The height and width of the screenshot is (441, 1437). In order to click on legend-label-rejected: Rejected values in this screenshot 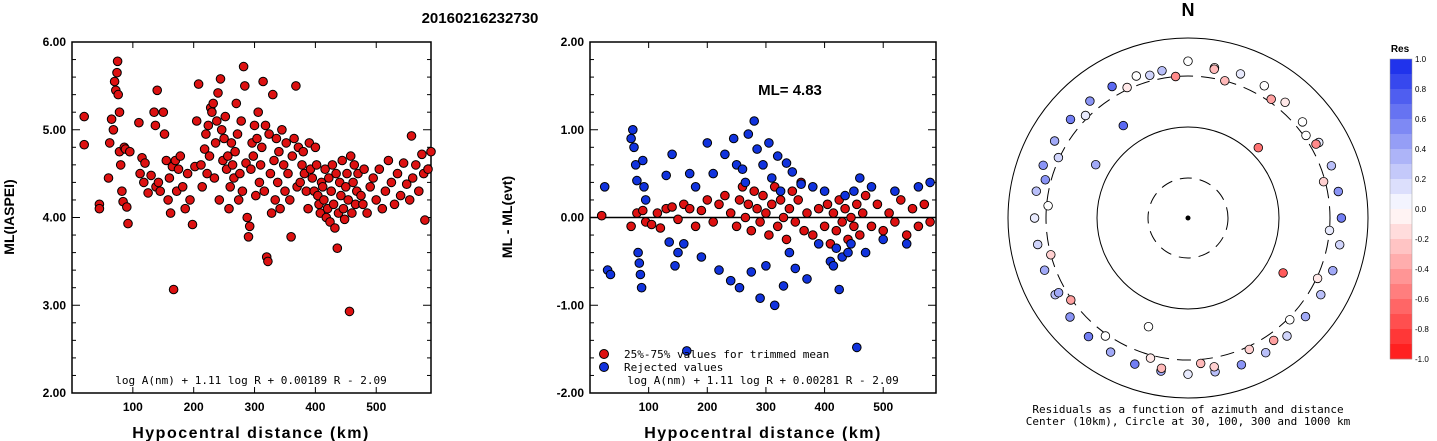, I will do `click(673, 367)`.